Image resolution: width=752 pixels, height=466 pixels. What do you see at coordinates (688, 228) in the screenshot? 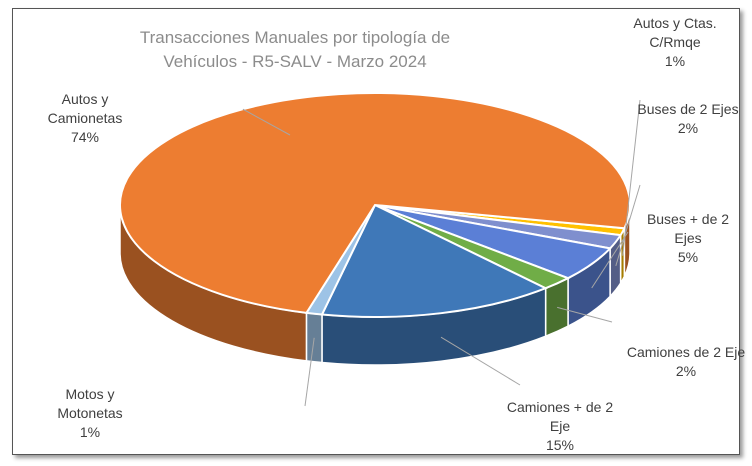
I see `label-name: Buses + de 2 Ejes` at bounding box center [688, 228].